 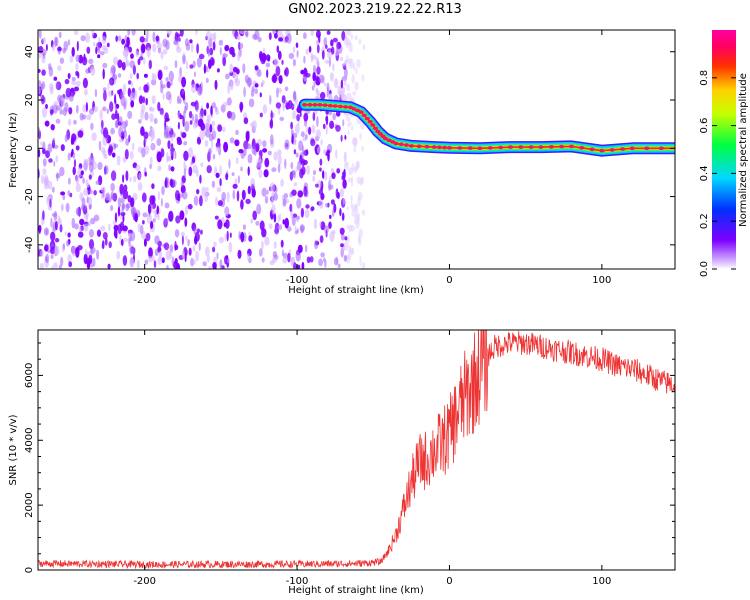 I want to click on spectrogram-ylabel: Frequency (Hz), so click(x=13, y=150).